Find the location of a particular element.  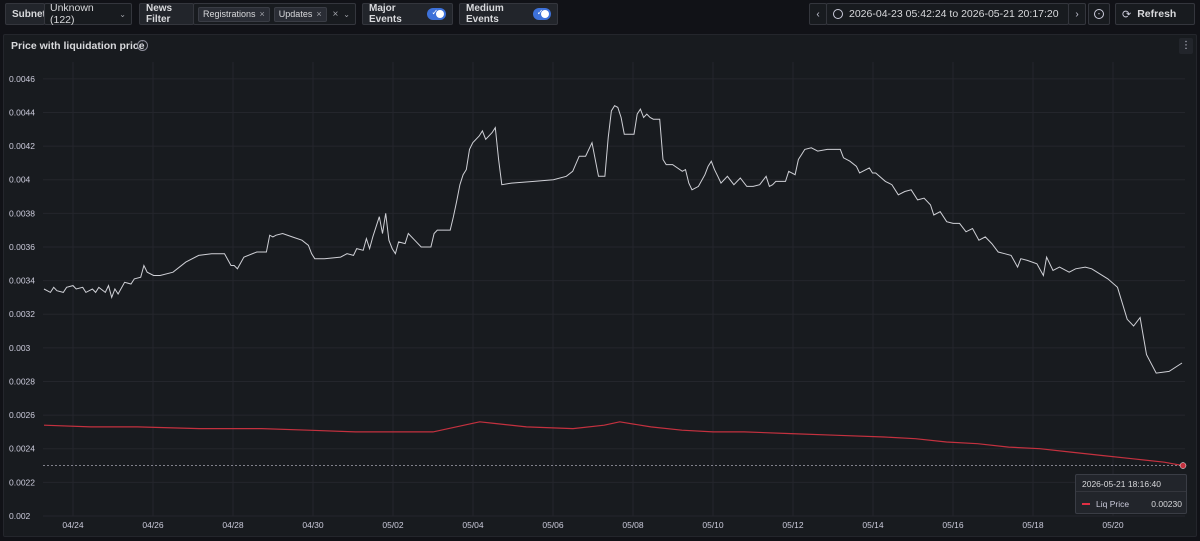

x-tick-label: 05/04 is located at coordinates (473, 525).